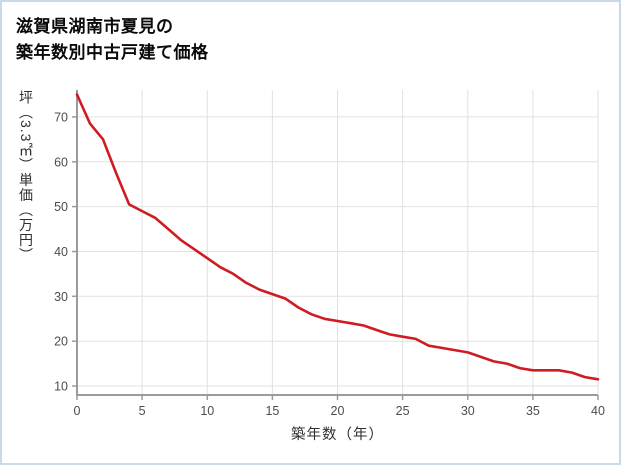  I want to click on y-tick-label: 40, so click(61, 252).